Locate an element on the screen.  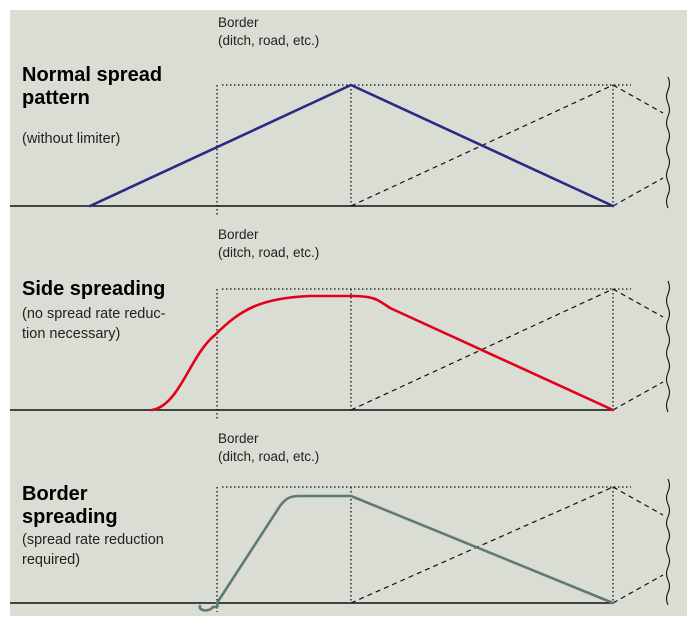
title-line1: Normal spread is located at coordinates (92, 75).